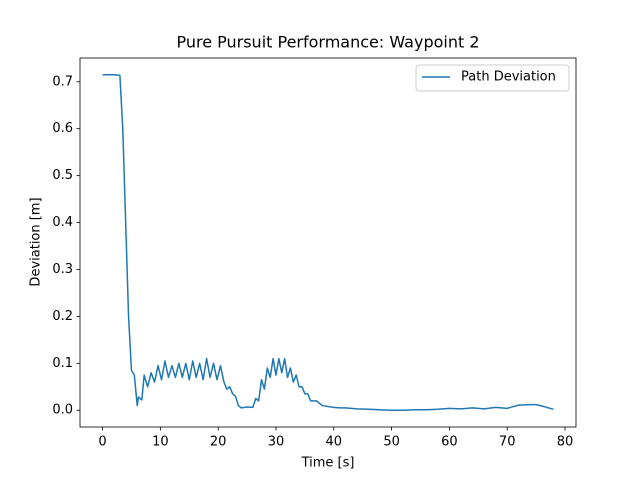 Image resolution: width=640 pixels, height=480 pixels. What do you see at coordinates (62, 363) in the screenshot?
I see `y-tick-label: 0.1` at bounding box center [62, 363].